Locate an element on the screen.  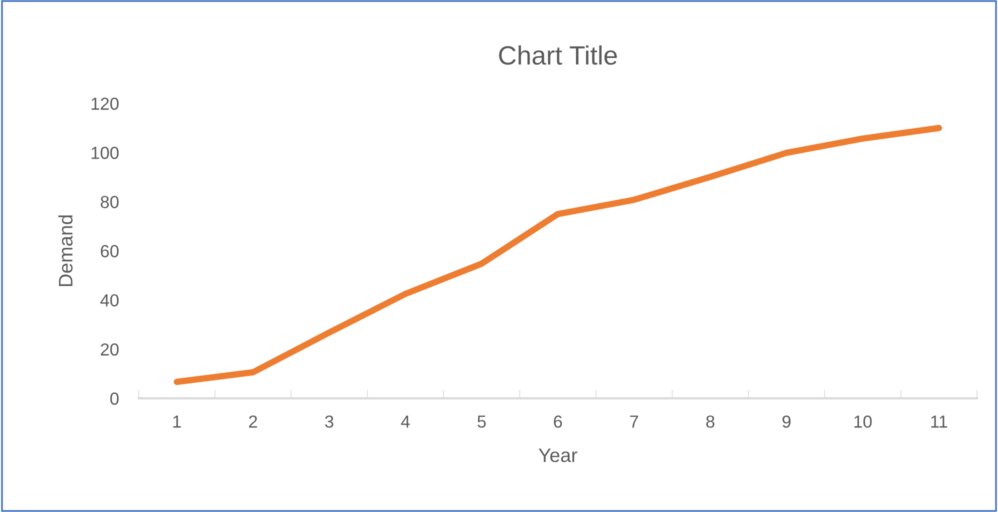
y-tick-label: 20 is located at coordinates (109, 349).